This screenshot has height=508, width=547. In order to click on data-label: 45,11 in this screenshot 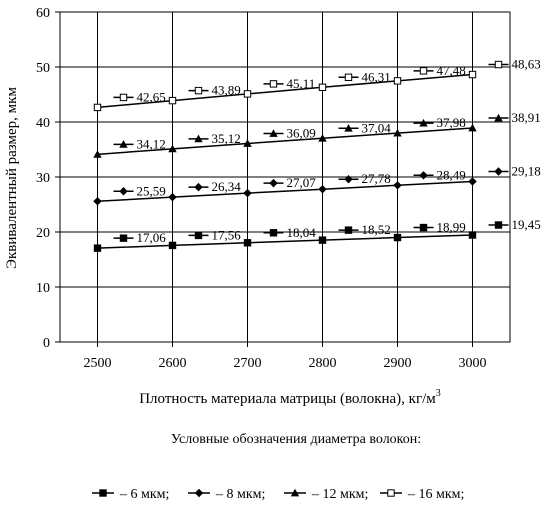, I will do `click(301, 83)`.